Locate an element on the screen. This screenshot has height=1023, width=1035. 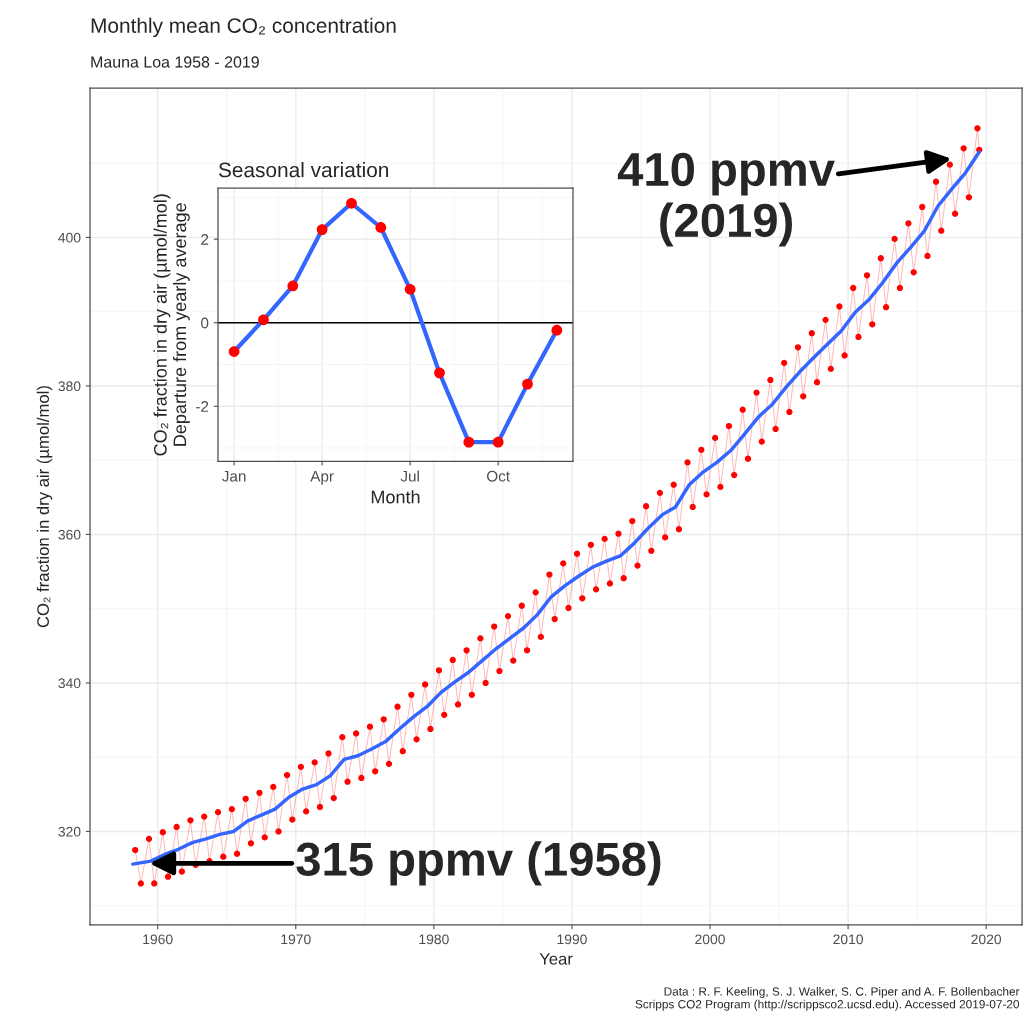
annotation: 410 ppmv (2019) is located at coordinates (726, 199).